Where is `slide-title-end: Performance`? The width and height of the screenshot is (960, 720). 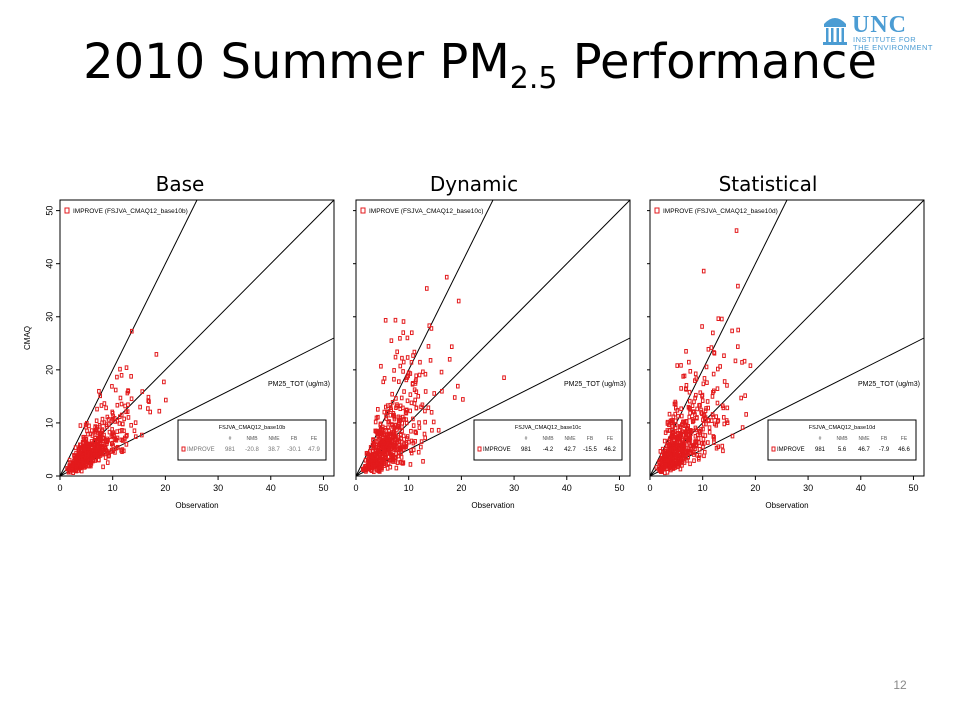
slide-title-end: Performance is located at coordinates (717, 62).